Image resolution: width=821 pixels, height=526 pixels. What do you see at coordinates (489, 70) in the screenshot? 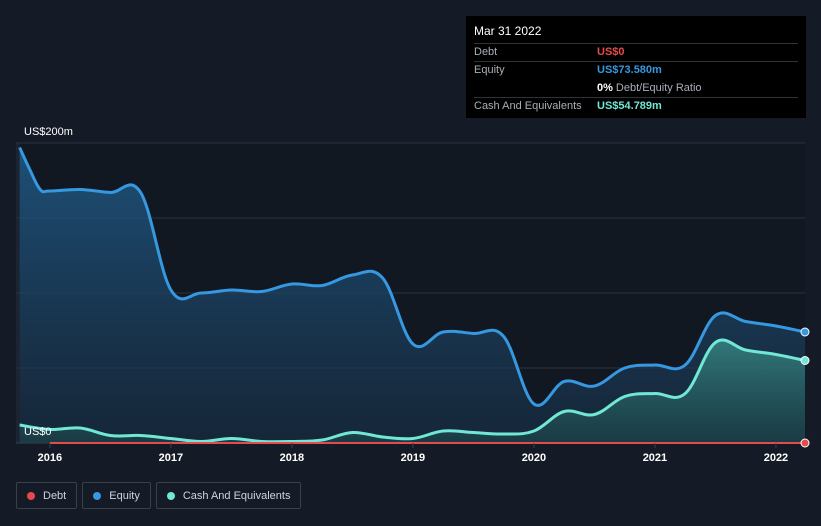
I see `tooltip-equity-label: Equity` at bounding box center [489, 70].